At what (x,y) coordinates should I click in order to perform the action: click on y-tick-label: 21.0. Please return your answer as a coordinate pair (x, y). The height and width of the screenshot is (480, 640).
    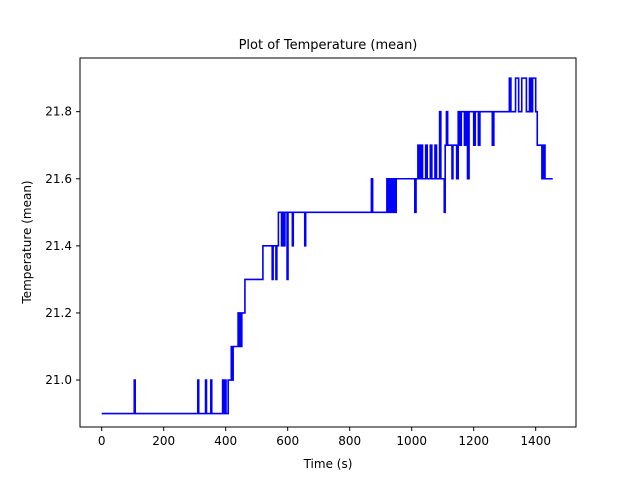
    Looking at the image, I should click on (58, 380).